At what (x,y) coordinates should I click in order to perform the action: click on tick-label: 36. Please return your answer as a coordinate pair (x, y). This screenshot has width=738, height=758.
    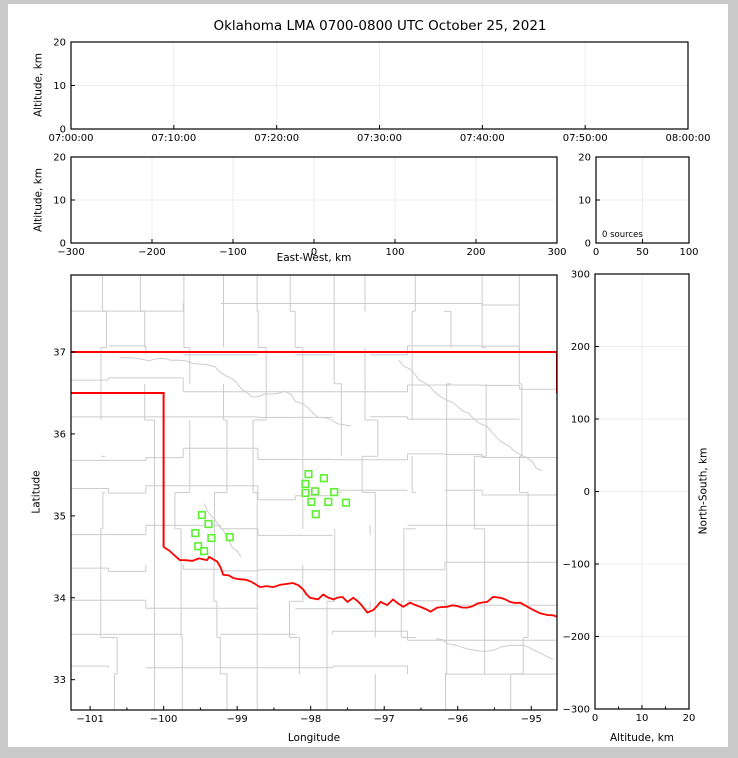
    Looking at the image, I should click on (59, 434).